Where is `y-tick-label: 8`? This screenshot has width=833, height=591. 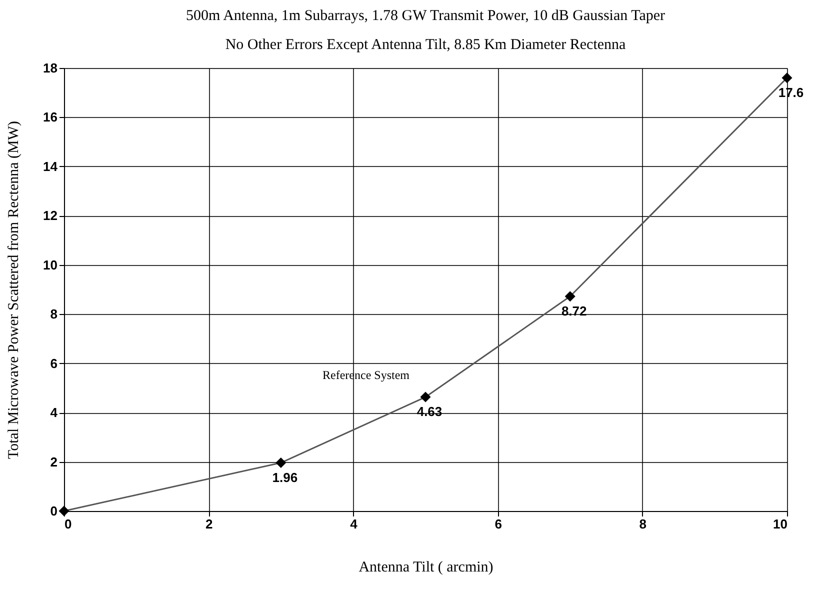 y-tick-label: 8 is located at coordinates (54, 314).